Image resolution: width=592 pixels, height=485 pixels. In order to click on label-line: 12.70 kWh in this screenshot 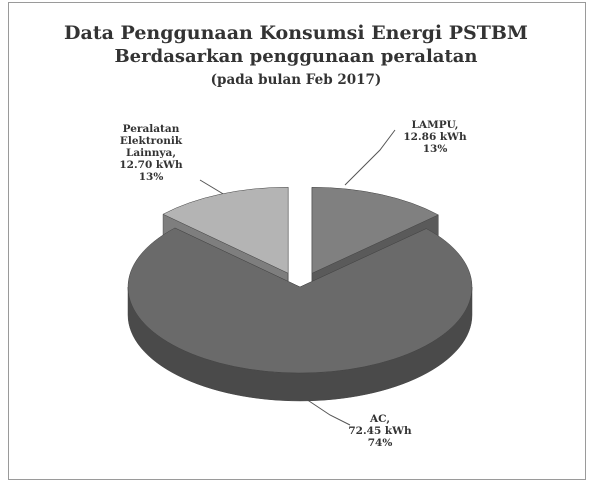, I will do `click(151, 165)`.